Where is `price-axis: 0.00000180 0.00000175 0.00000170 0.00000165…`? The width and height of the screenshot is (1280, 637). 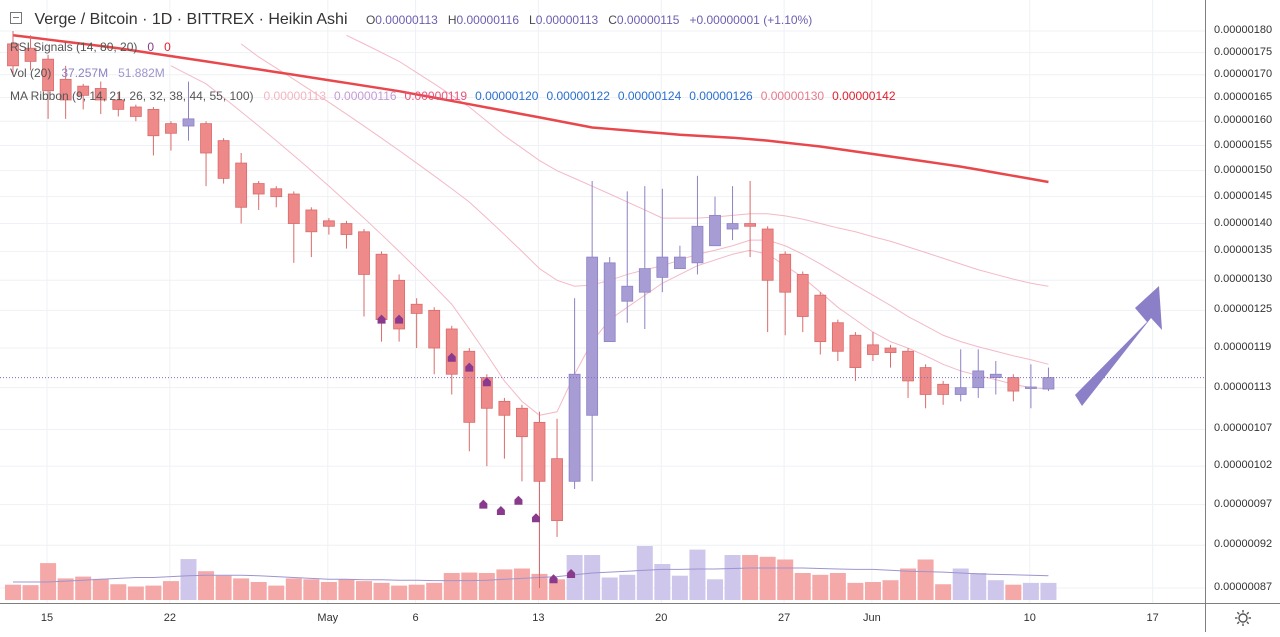
price-axis: 0.00000180 0.00000175 0.00000170 0.00000165… is located at coordinates (1242, 301).